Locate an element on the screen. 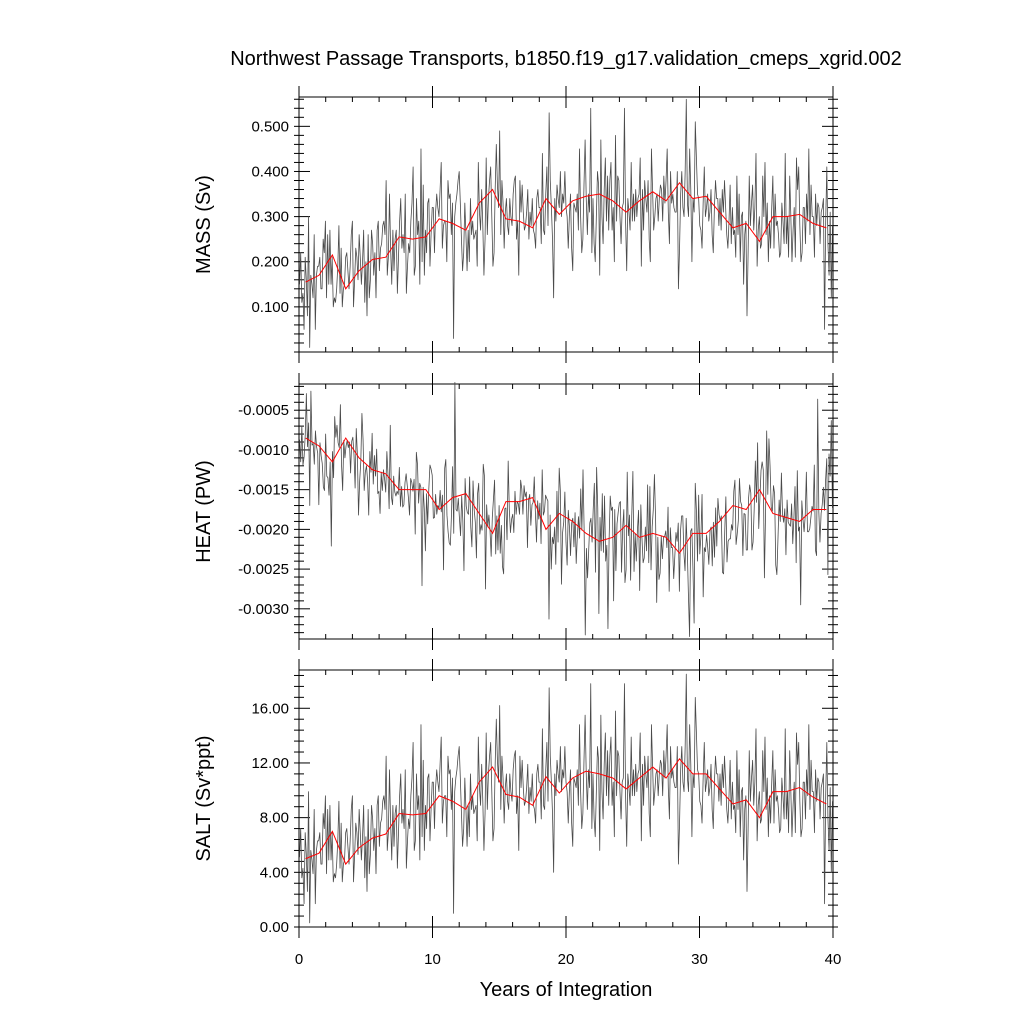 Image resolution: width=1024 pixels, height=1024 pixels. y-tick-label: 0.400 is located at coordinates (270, 171).